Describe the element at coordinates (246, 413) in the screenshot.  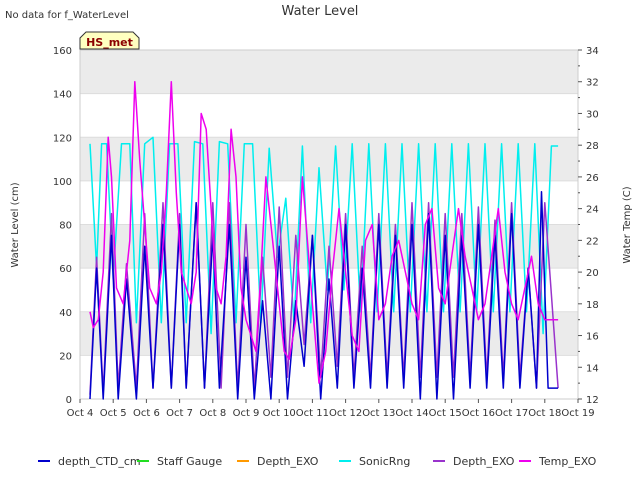
I see `x-tick-label: Oct 9` at that location.